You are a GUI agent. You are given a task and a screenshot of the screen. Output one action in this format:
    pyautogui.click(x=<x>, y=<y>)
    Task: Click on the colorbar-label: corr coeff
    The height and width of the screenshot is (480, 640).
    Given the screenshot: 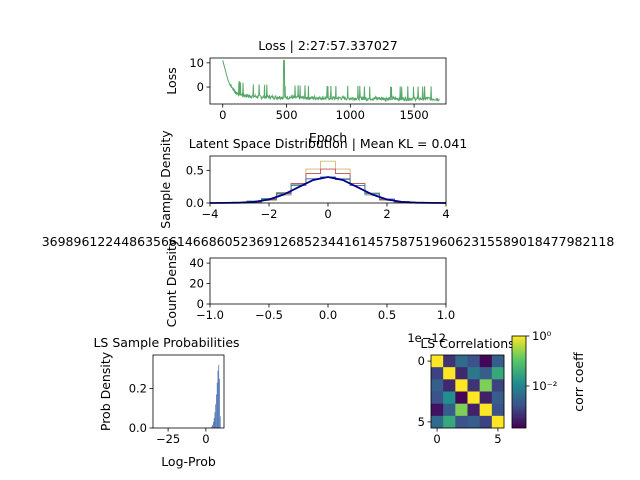 What is the action you would take?
    pyautogui.click(x=578, y=382)
    